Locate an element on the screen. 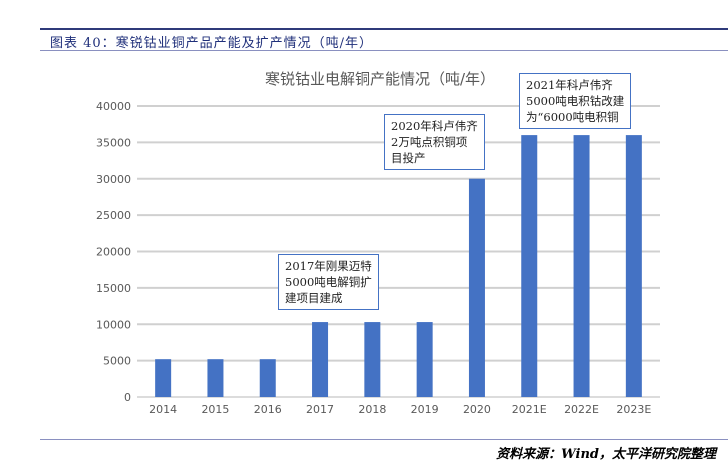 The height and width of the screenshot is (464, 728). footer-rule is located at coordinates (384, 439).